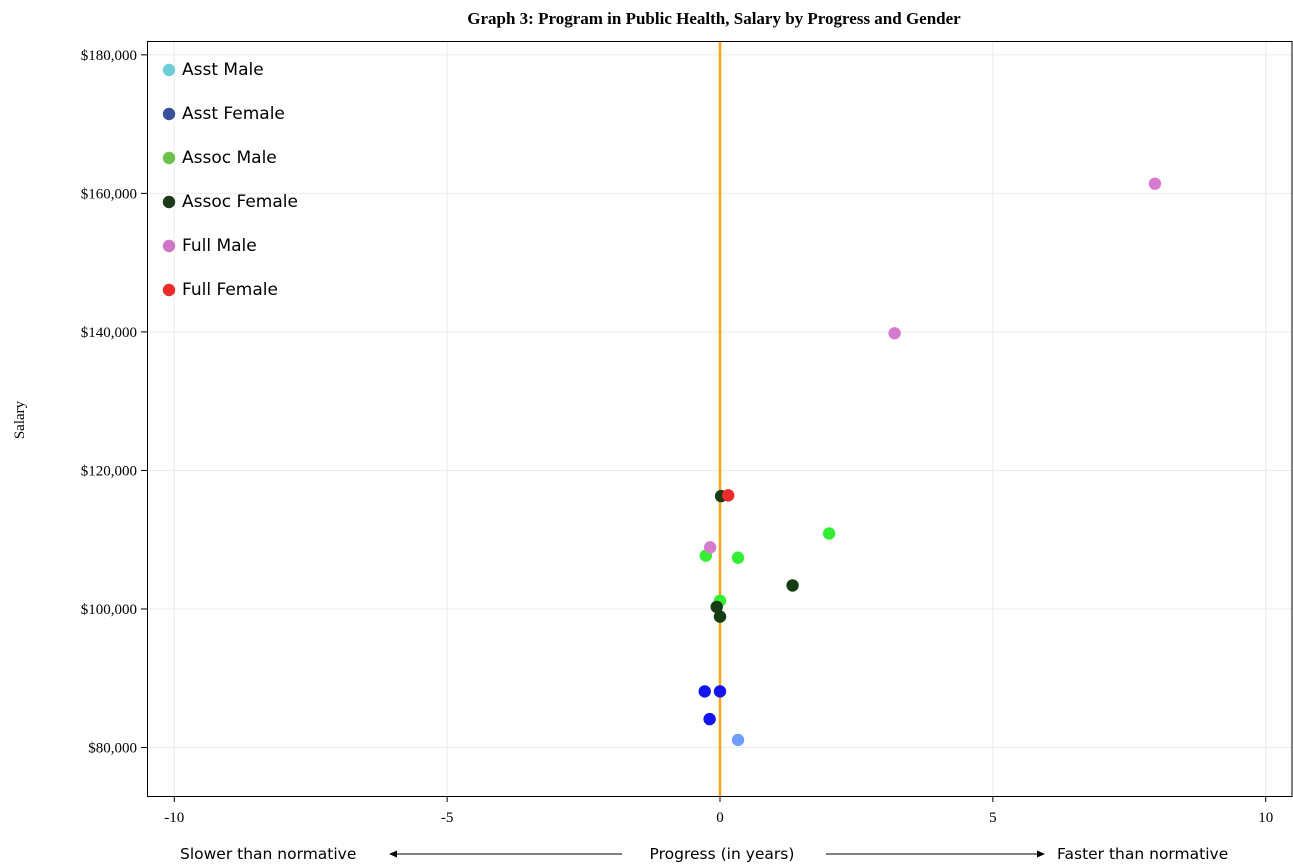 The width and height of the screenshot is (1293, 865). I want to click on legend-label: Full Male, so click(219, 246).